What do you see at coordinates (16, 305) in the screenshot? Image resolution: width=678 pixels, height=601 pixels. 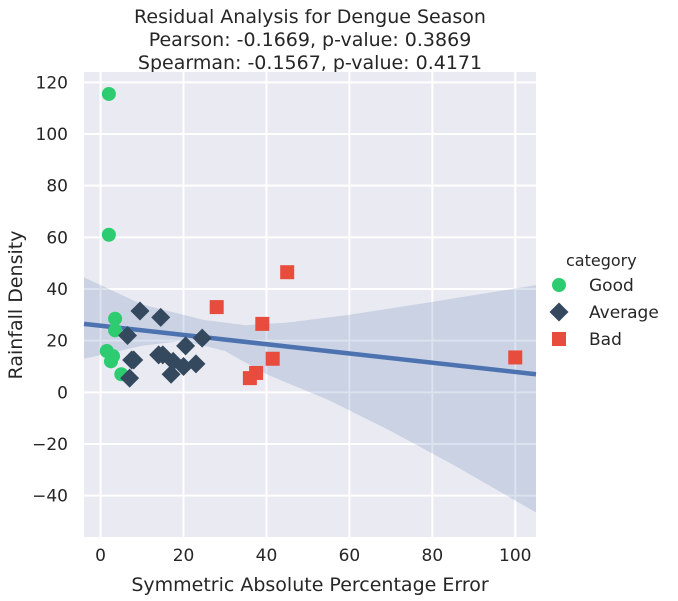 I see `y-axis-label: Rainfall Density` at bounding box center [16, 305].